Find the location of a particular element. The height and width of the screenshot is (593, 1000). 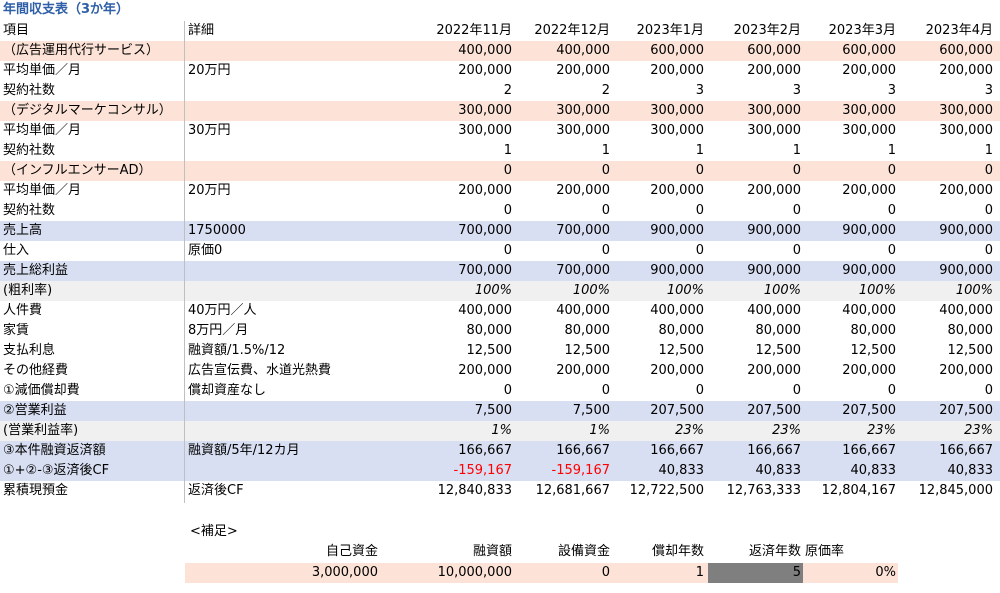

value-cell: 207,500 is located at coordinates (869, 410).